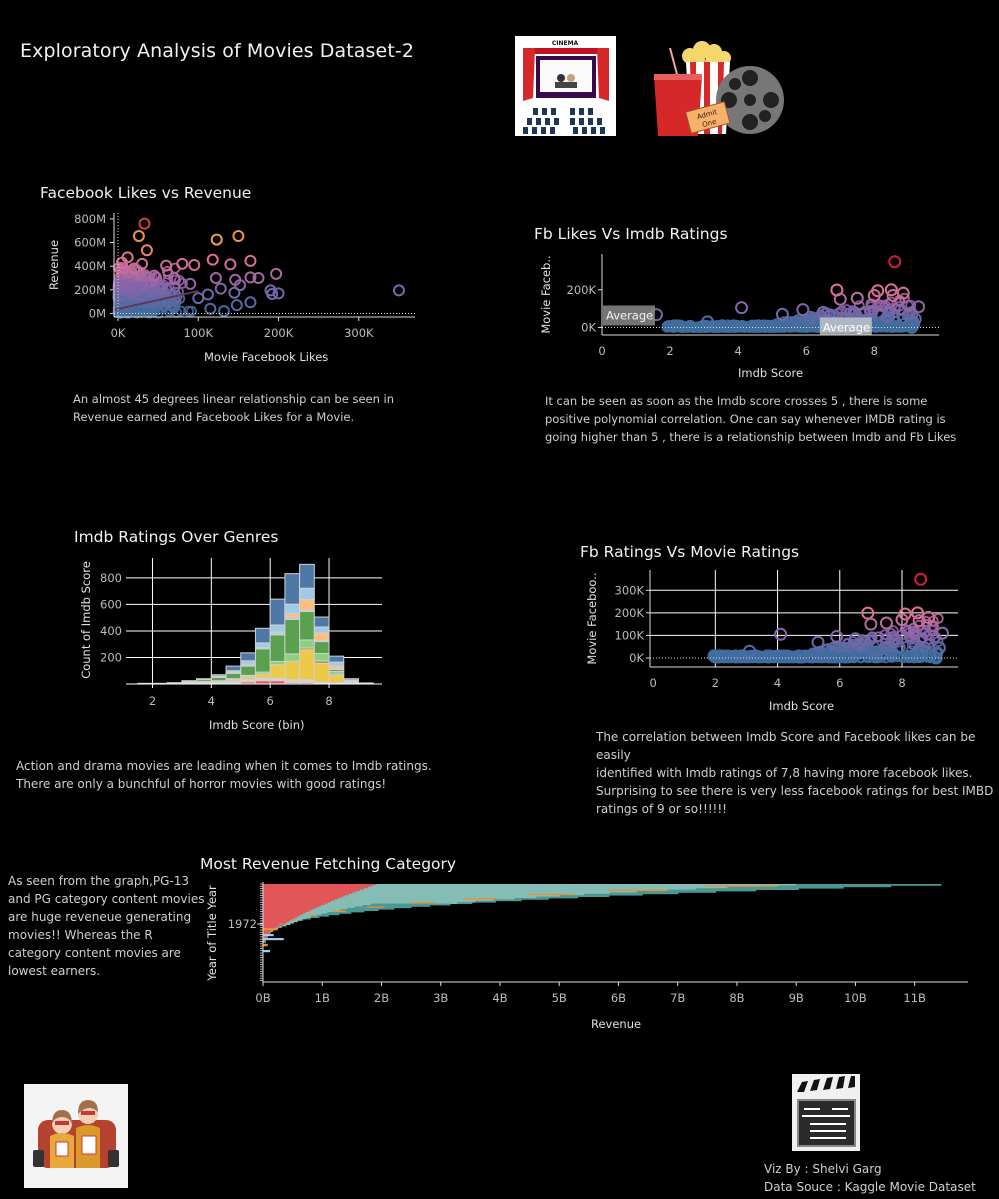  What do you see at coordinates (76, 1136) in the screenshot?
I see `couple-watching-movie-image` at bounding box center [76, 1136].